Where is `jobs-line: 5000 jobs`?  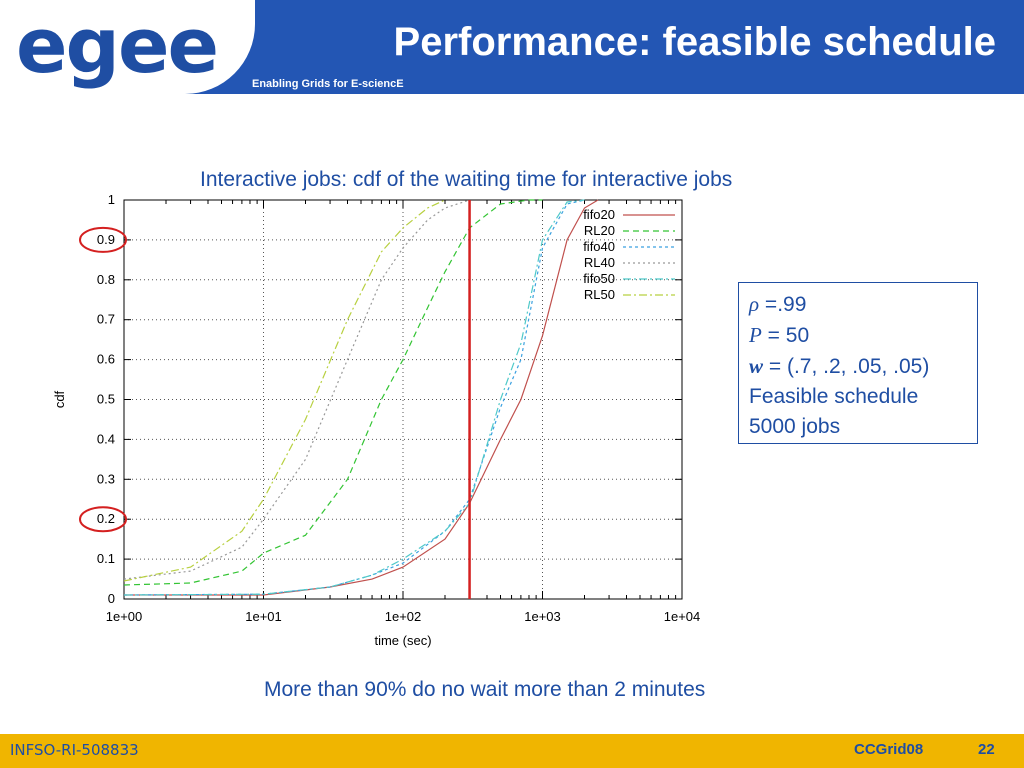 jobs-line: 5000 jobs is located at coordinates (795, 426).